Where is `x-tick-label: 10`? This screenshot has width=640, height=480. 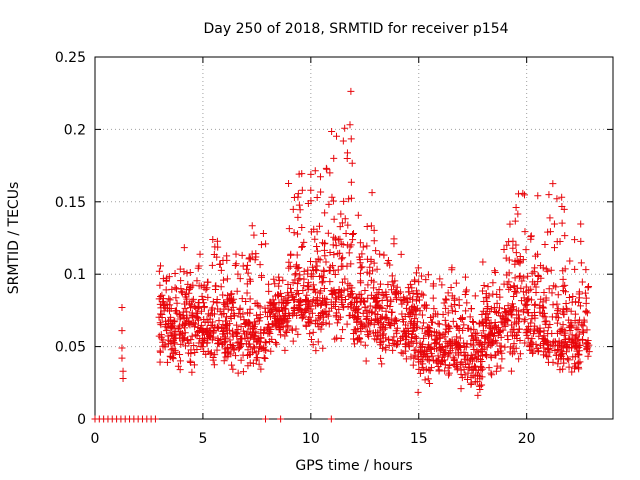
x-tick-label: 10 is located at coordinates (311, 439).